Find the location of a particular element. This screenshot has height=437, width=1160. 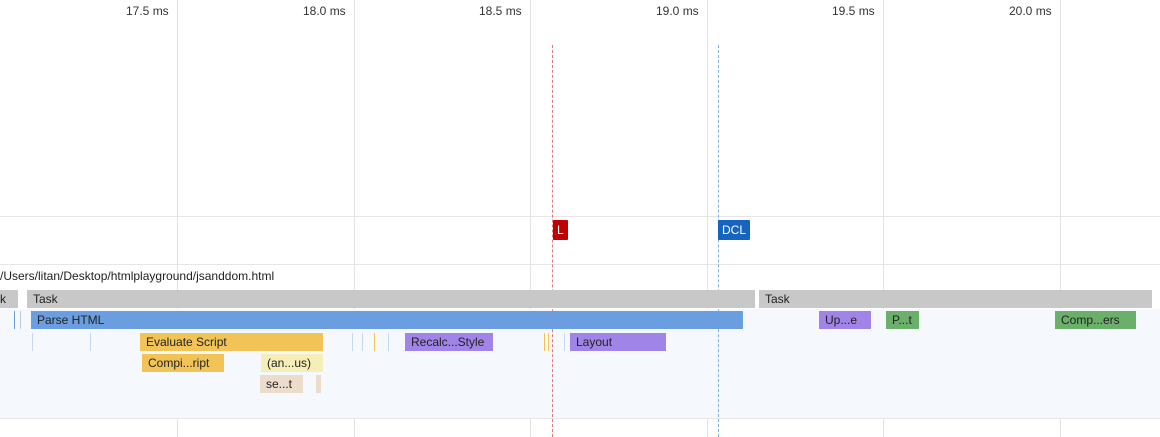

tick-label: 18.5 ms is located at coordinates (500, 11).